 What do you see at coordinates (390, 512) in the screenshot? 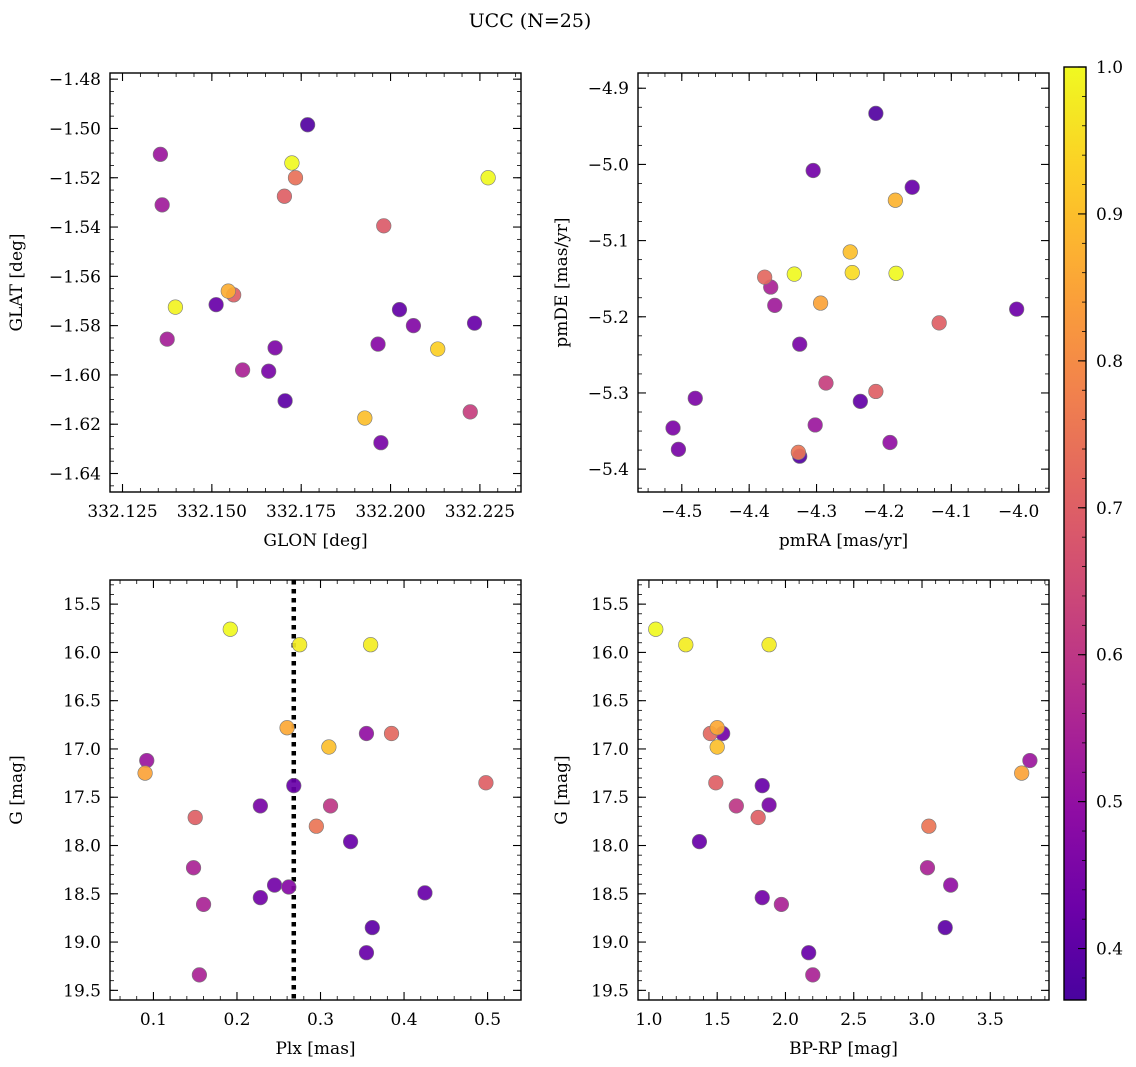
I see `x-tick-label: 332.200` at bounding box center [390, 512].